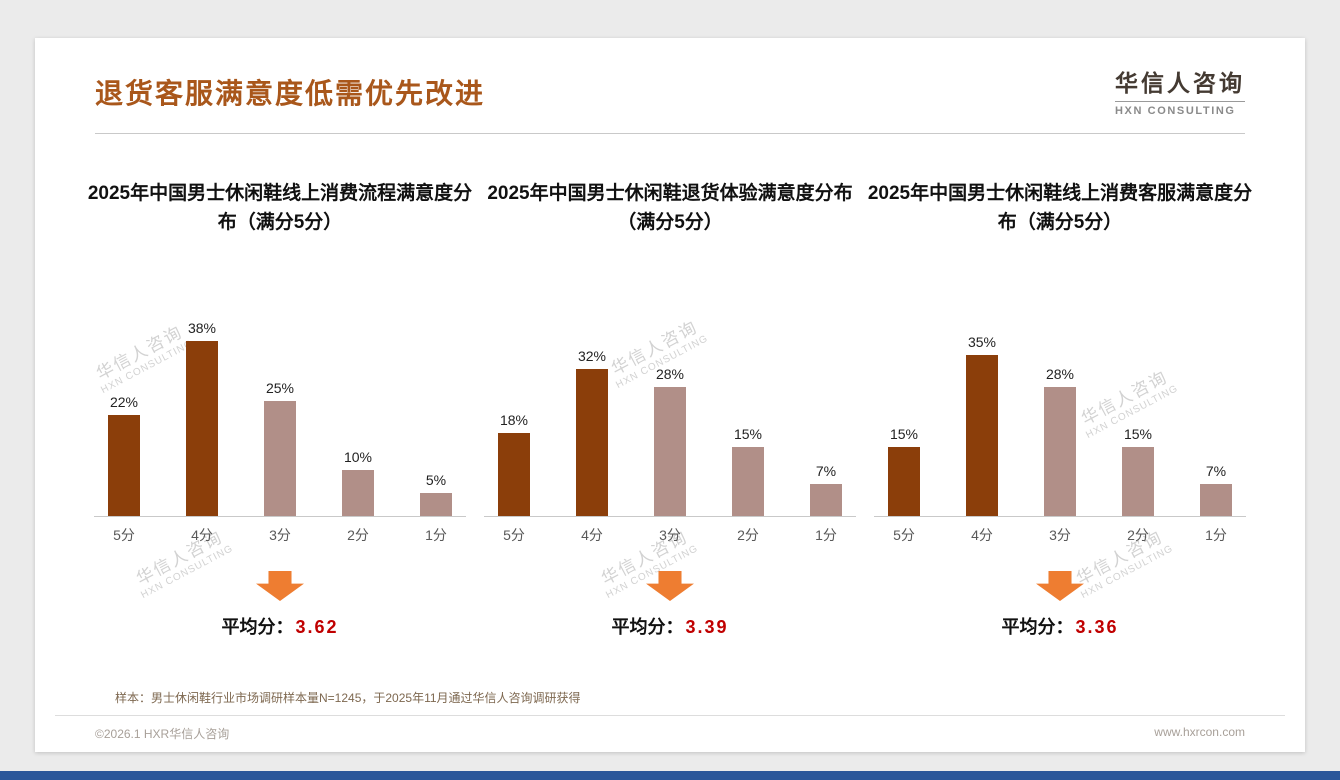 Image resolution: width=1340 pixels, height=780 pixels. Describe the element at coordinates (514, 420) in the screenshot. I see `bar-value-label: 18%` at that location.